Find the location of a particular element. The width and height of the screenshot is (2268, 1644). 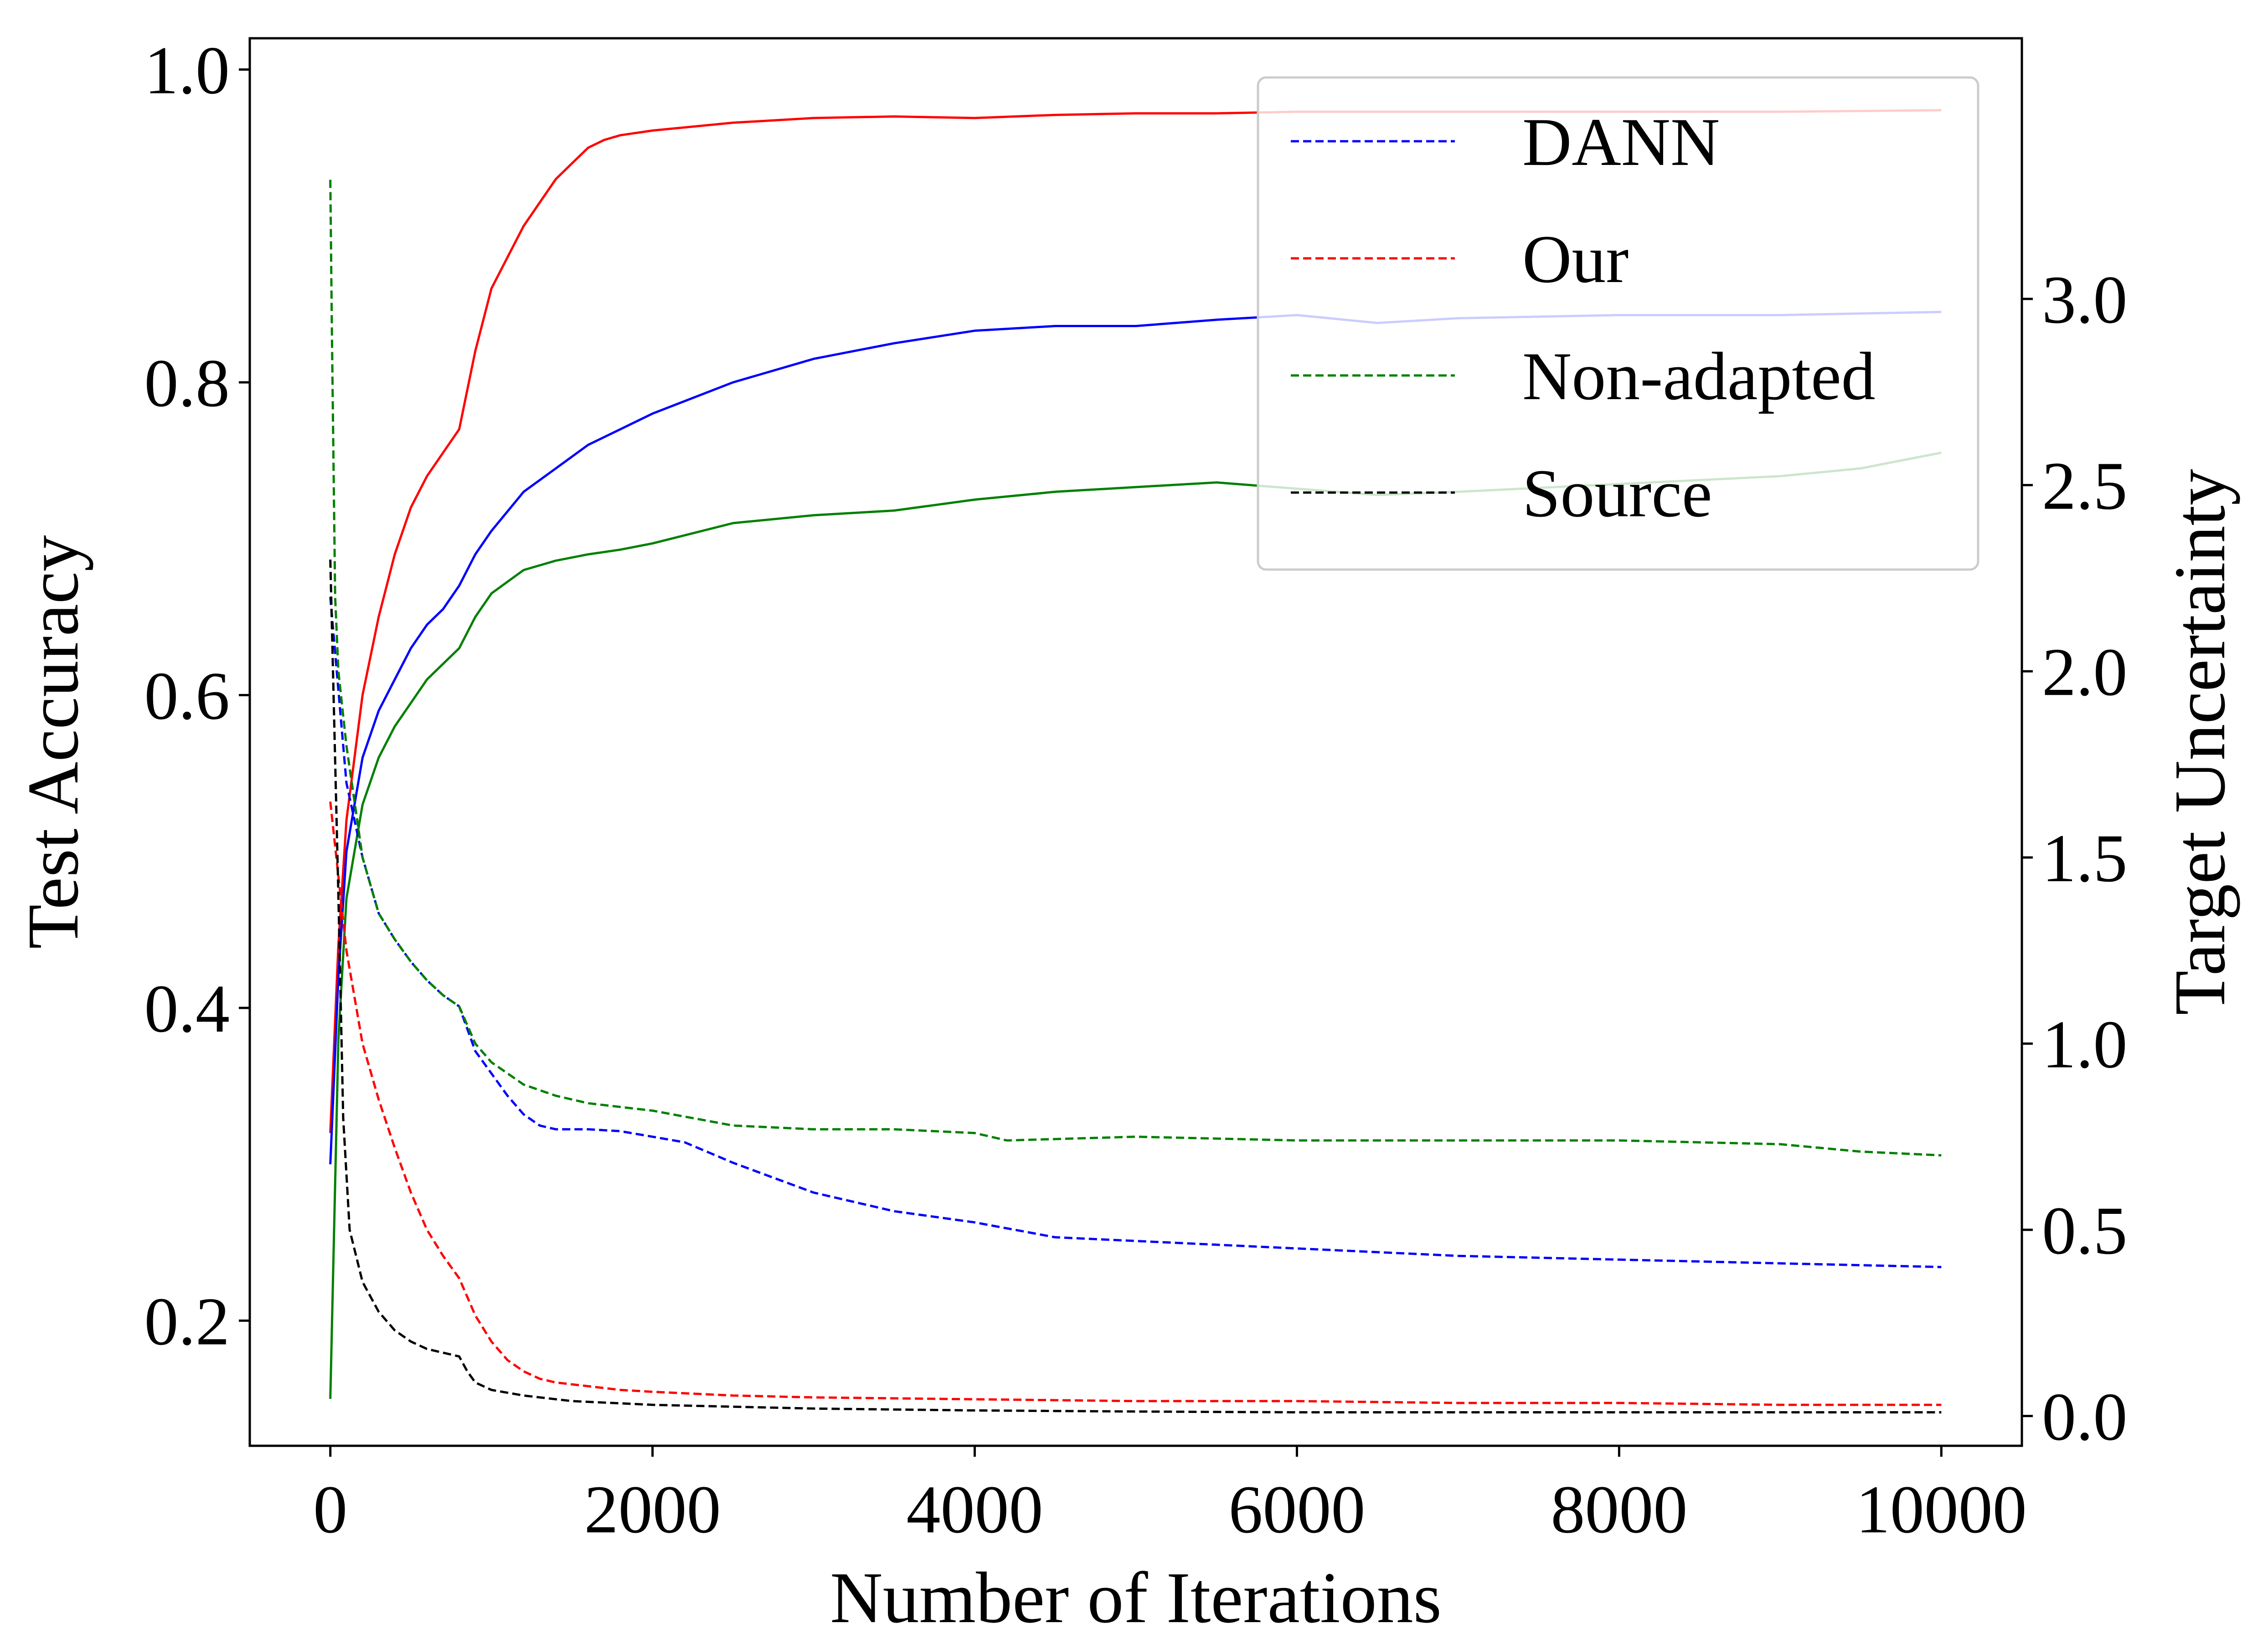

y-right-tick-label: 2.0 is located at coordinates (2085, 672).